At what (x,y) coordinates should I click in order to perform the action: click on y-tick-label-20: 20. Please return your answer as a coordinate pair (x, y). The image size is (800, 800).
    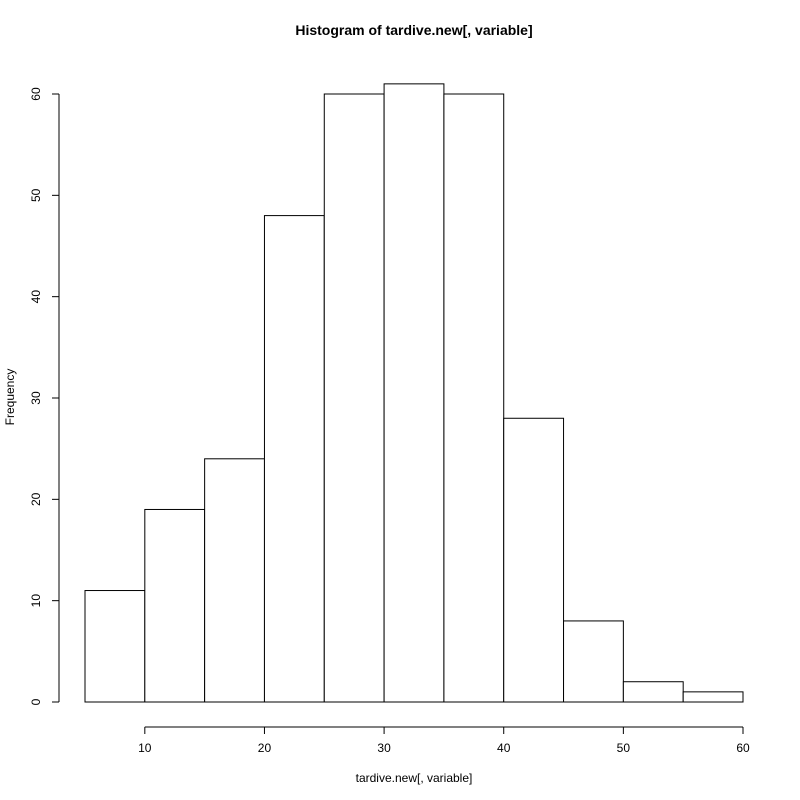
    Looking at the image, I should click on (36, 499).